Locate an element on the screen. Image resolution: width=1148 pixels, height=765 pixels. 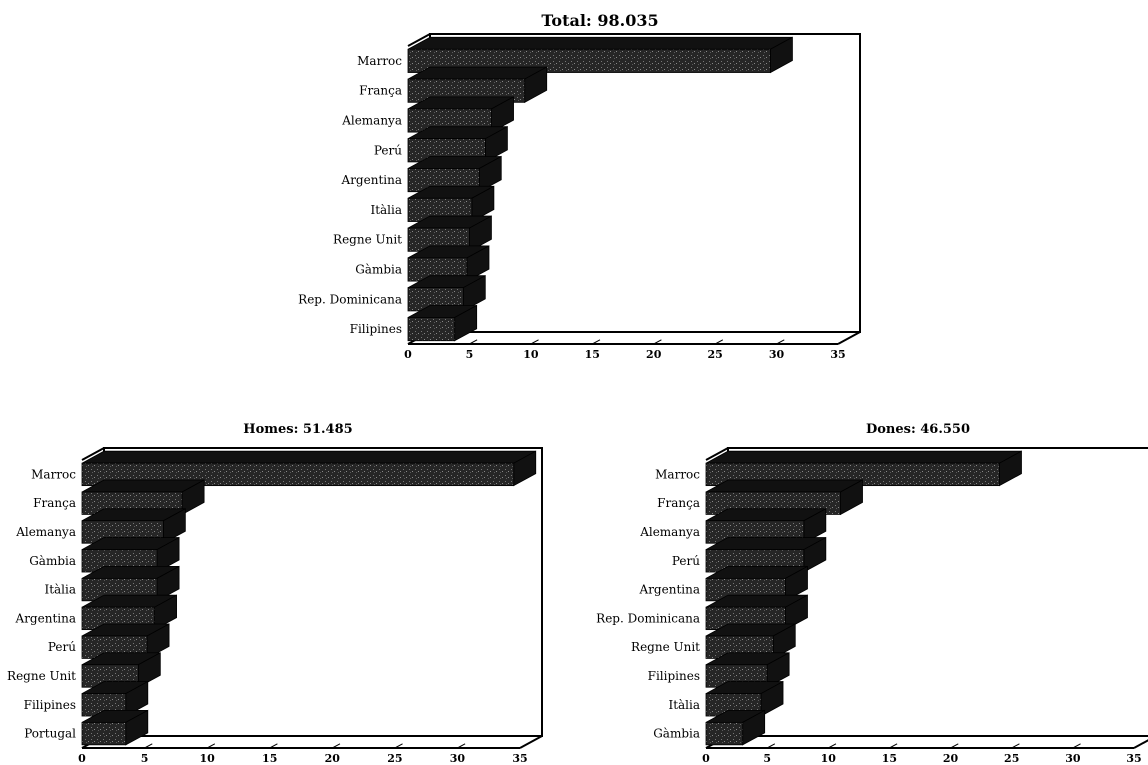
chart-title: Total: 98.035 is located at coordinates (599, 20).